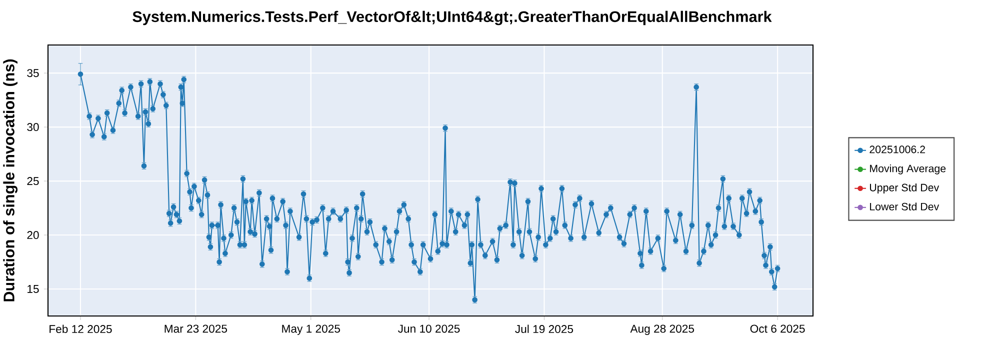 The image size is (1000, 350). What do you see at coordinates (897, 150) in the screenshot?
I see `legend-label: 20251006.2` at bounding box center [897, 150].